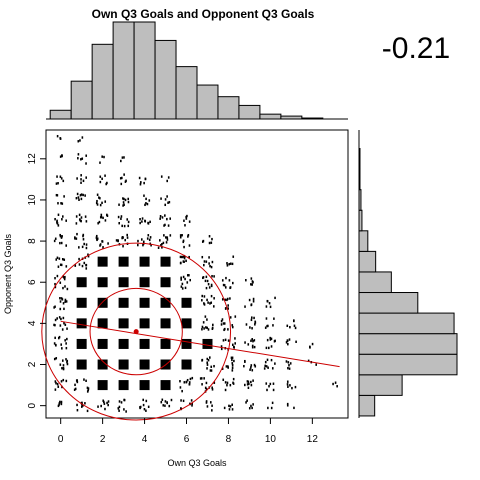 The image size is (480, 480). What do you see at coordinates (271, 439) in the screenshot?
I see `x-tick-label: 10` at bounding box center [271, 439].